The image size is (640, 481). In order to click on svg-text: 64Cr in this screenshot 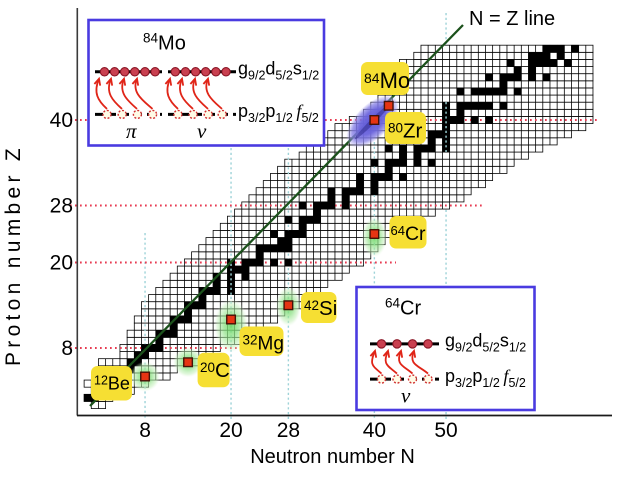, I will do `click(403, 308)`.